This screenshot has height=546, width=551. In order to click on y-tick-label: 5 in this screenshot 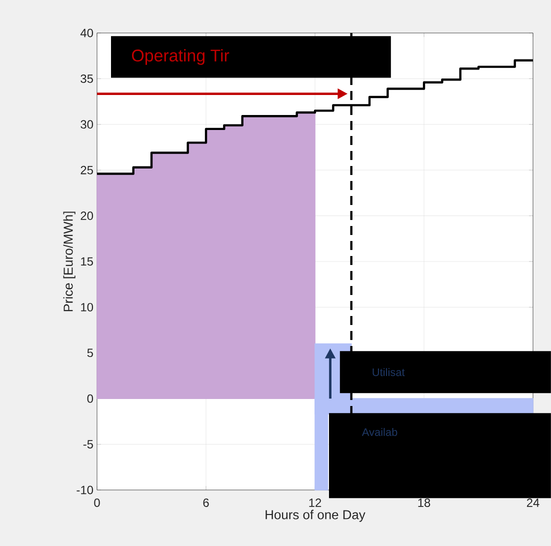, I will do `click(90, 353)`.